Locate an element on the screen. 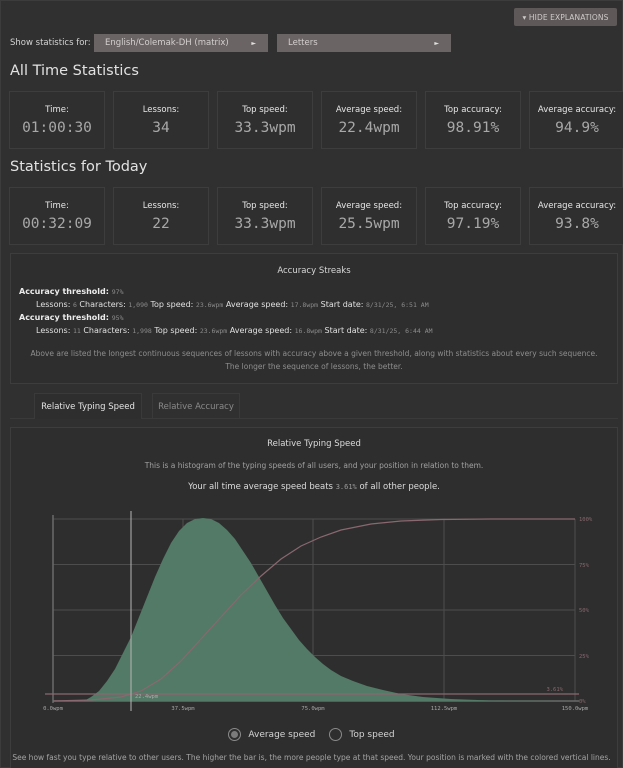  lessons-value: 6 is located at coordinates (74, 305).